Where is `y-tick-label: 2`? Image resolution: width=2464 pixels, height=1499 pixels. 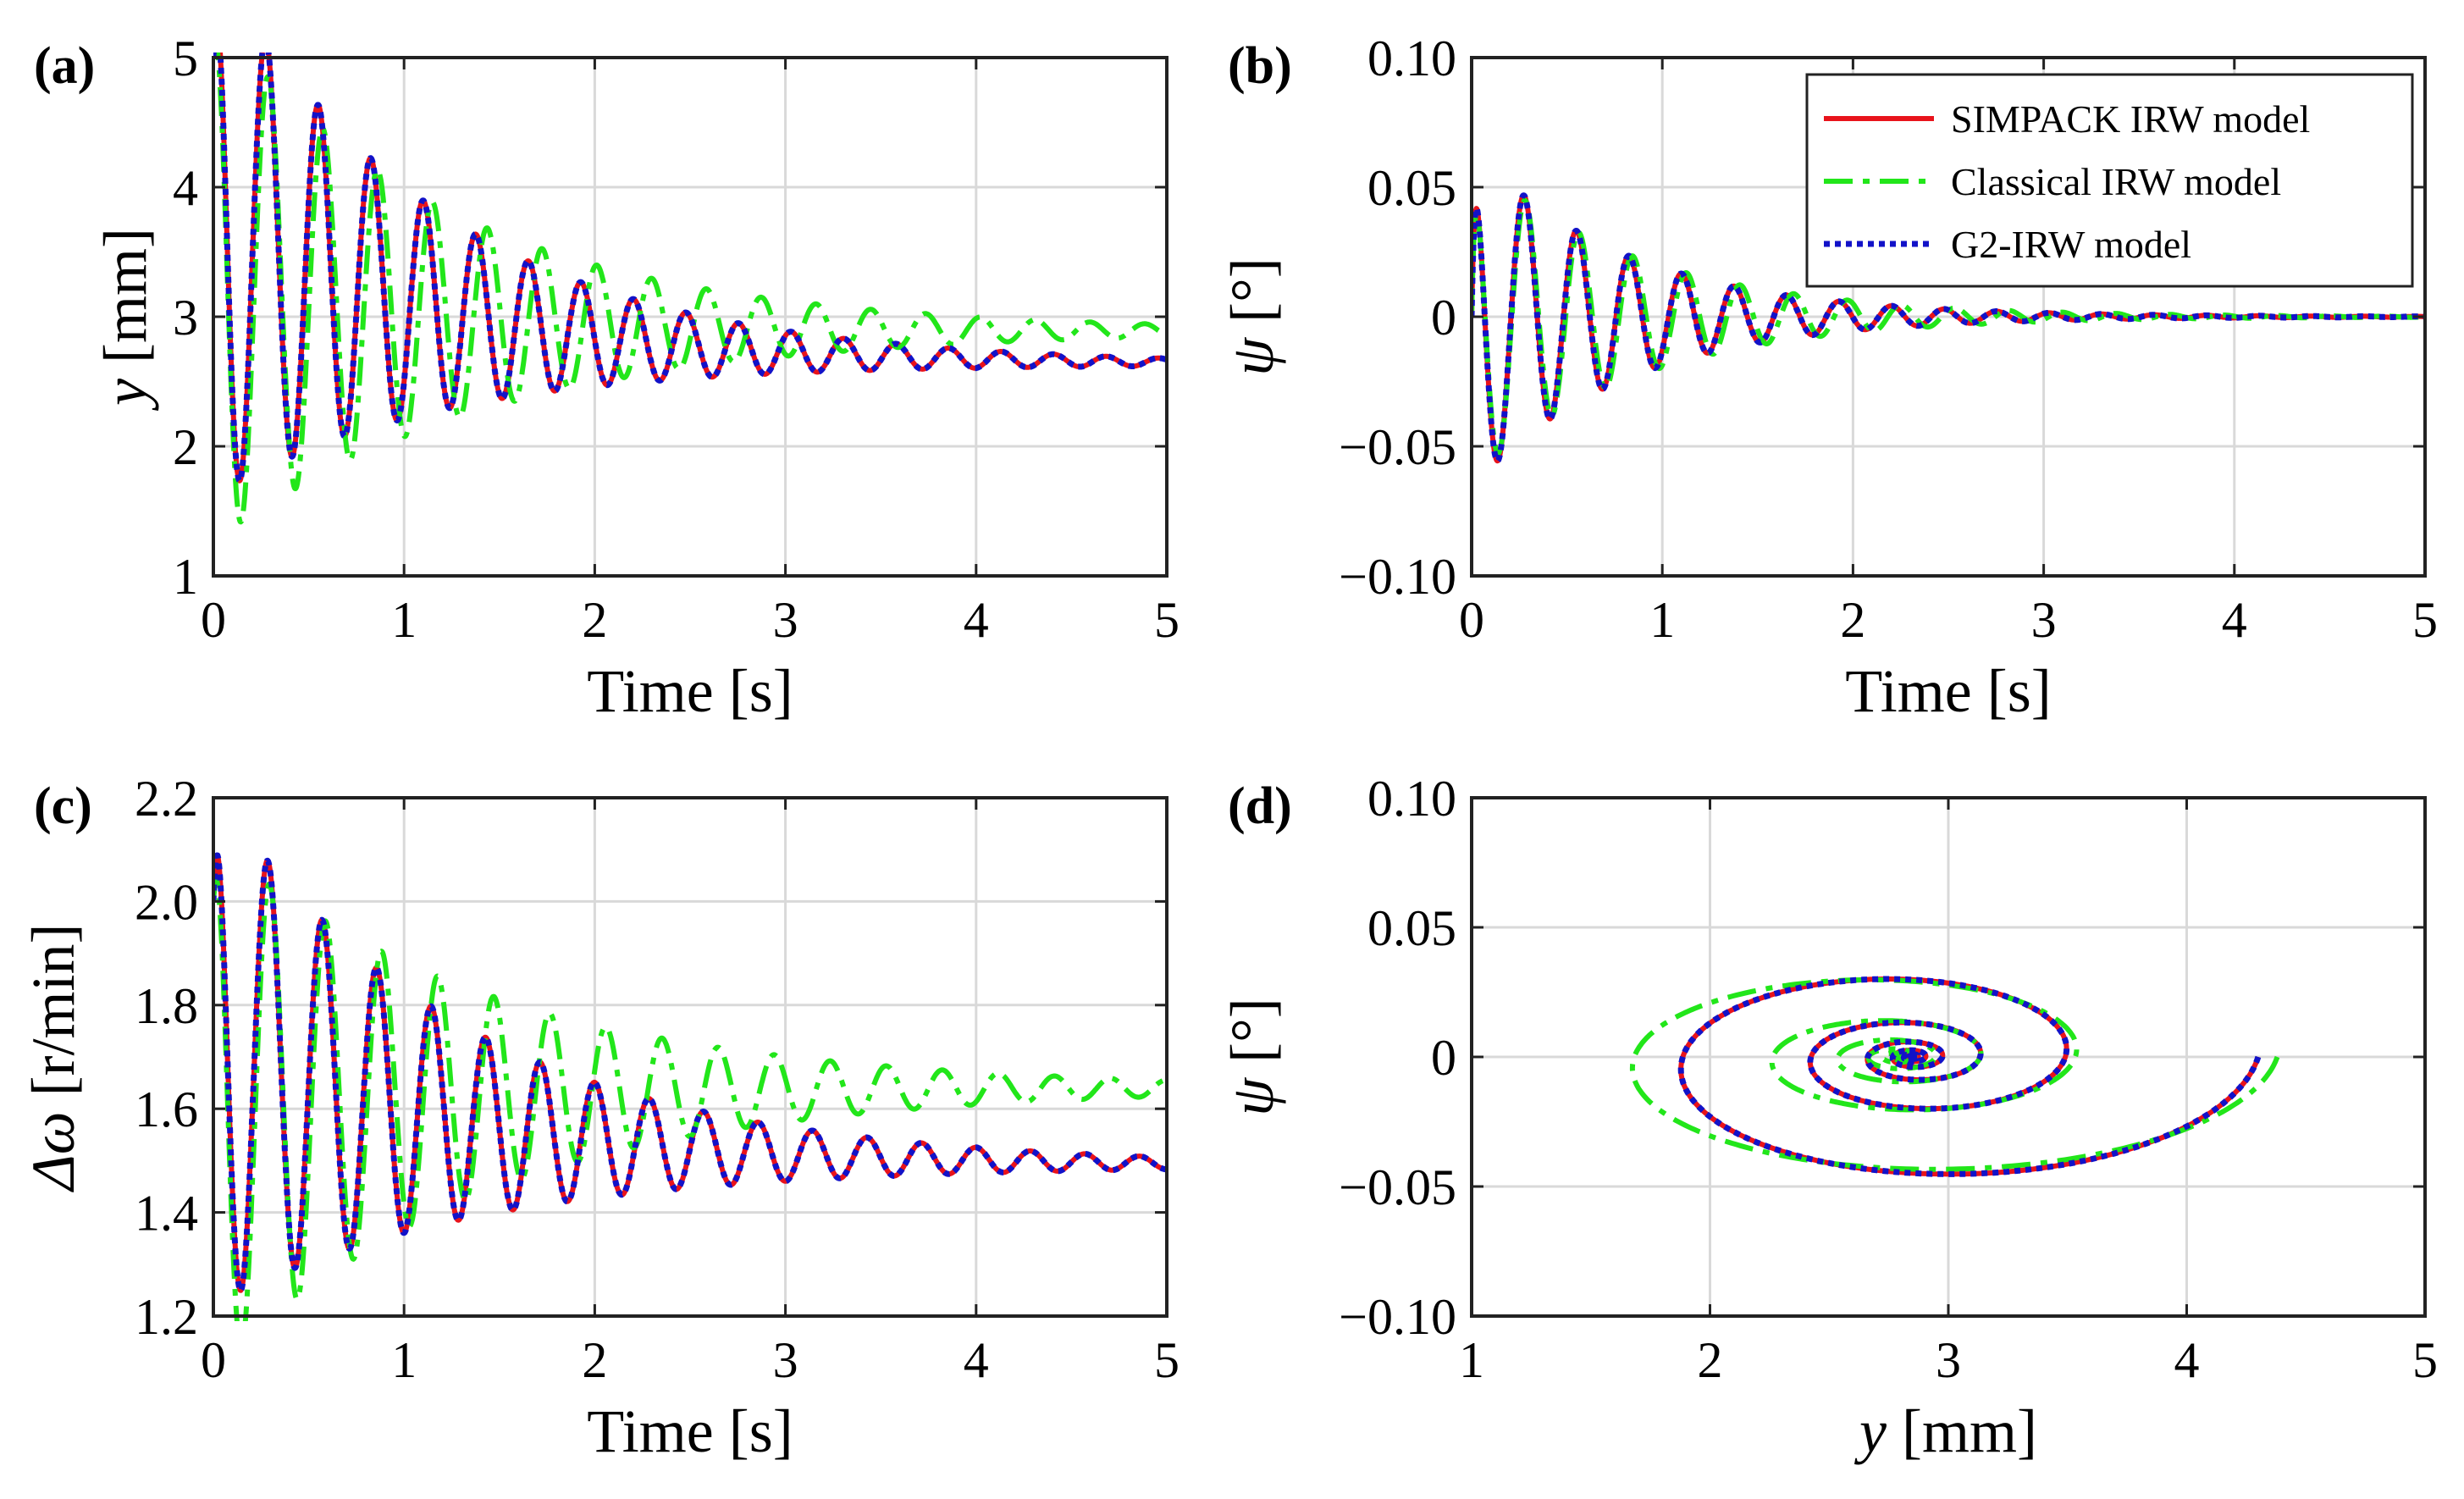
y-tick-label: 2 is located at coordinates (185, 447).